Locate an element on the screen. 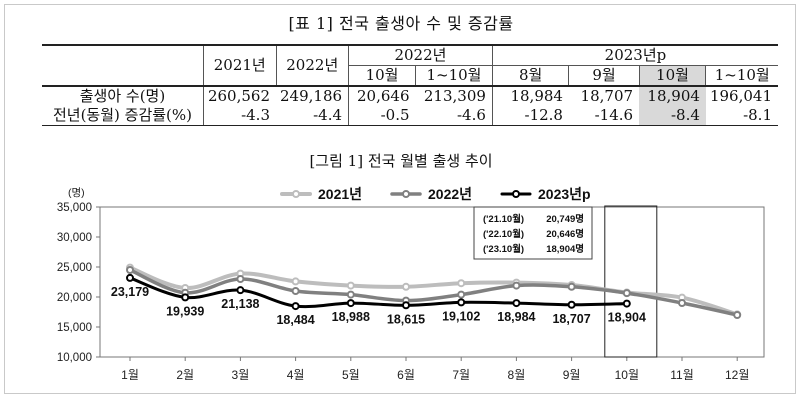 Image resolution: width=802 pixels, height=400 pixels. legend-label: 2023년p is located at coordinates (564, 194).